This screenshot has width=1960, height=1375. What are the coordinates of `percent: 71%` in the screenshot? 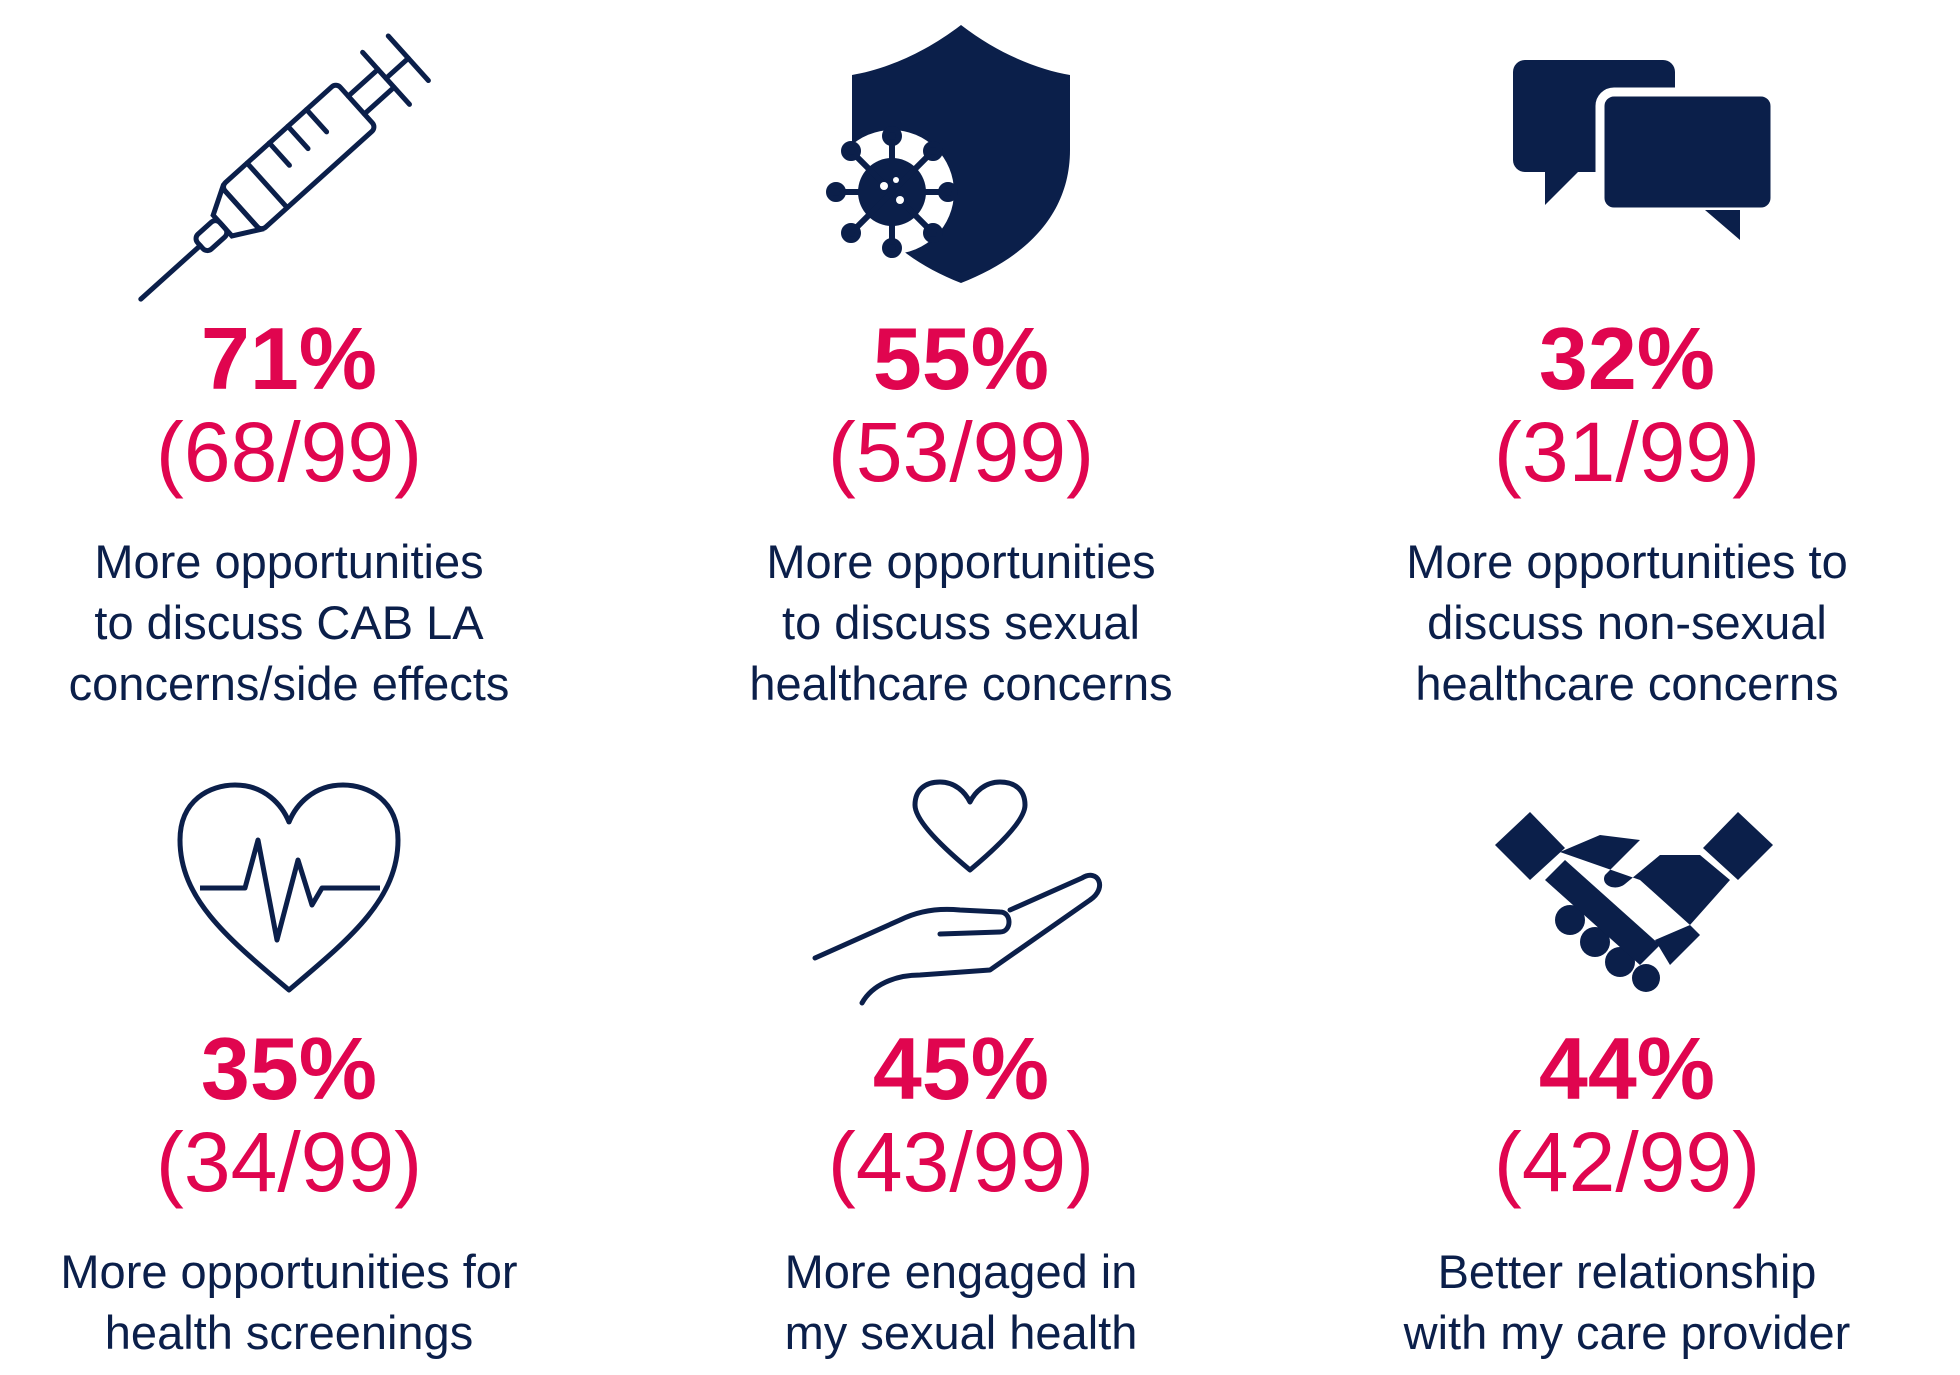 It's located at (289, 358).